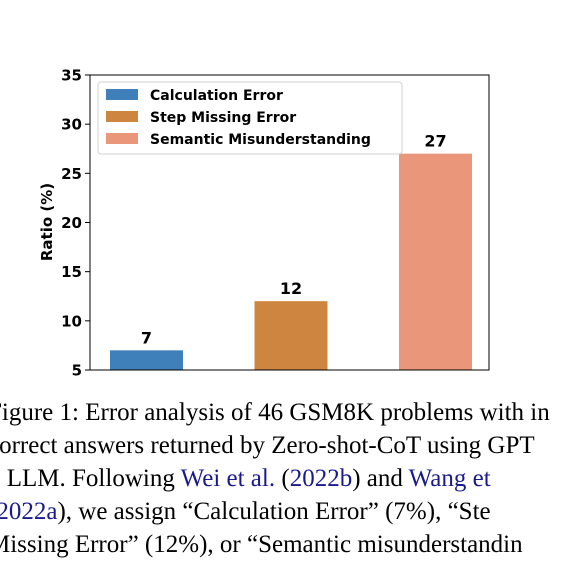  I want to click on y-tick-label: 10, so click(71, 321).